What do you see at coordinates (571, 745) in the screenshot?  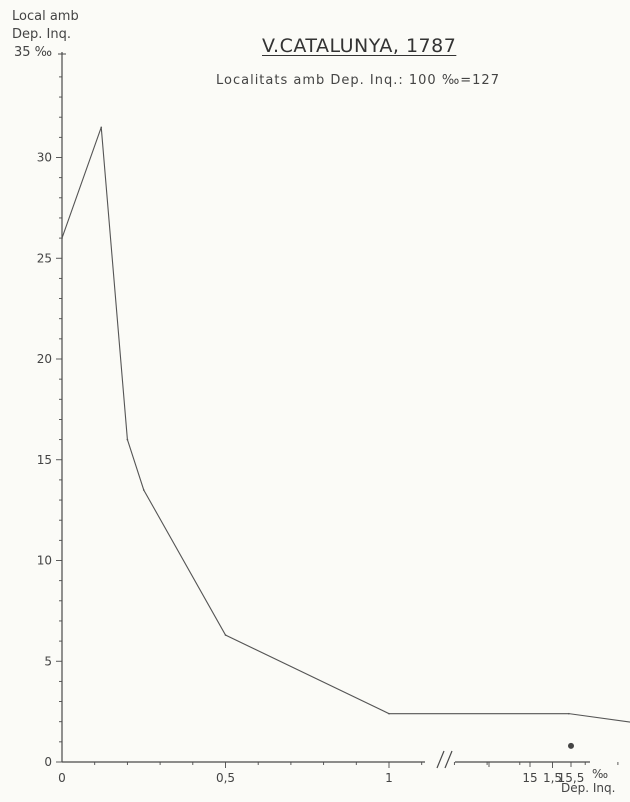 I see `isolated-data-point` at bounding box center [571, 745].